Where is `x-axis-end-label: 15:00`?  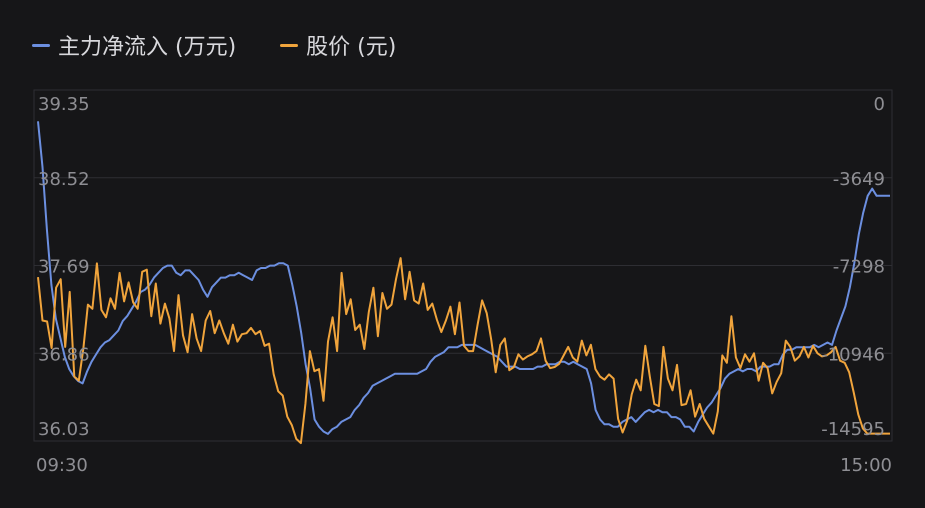
x-axis-end-label: 15:00 is located at coordinates (866, 465).